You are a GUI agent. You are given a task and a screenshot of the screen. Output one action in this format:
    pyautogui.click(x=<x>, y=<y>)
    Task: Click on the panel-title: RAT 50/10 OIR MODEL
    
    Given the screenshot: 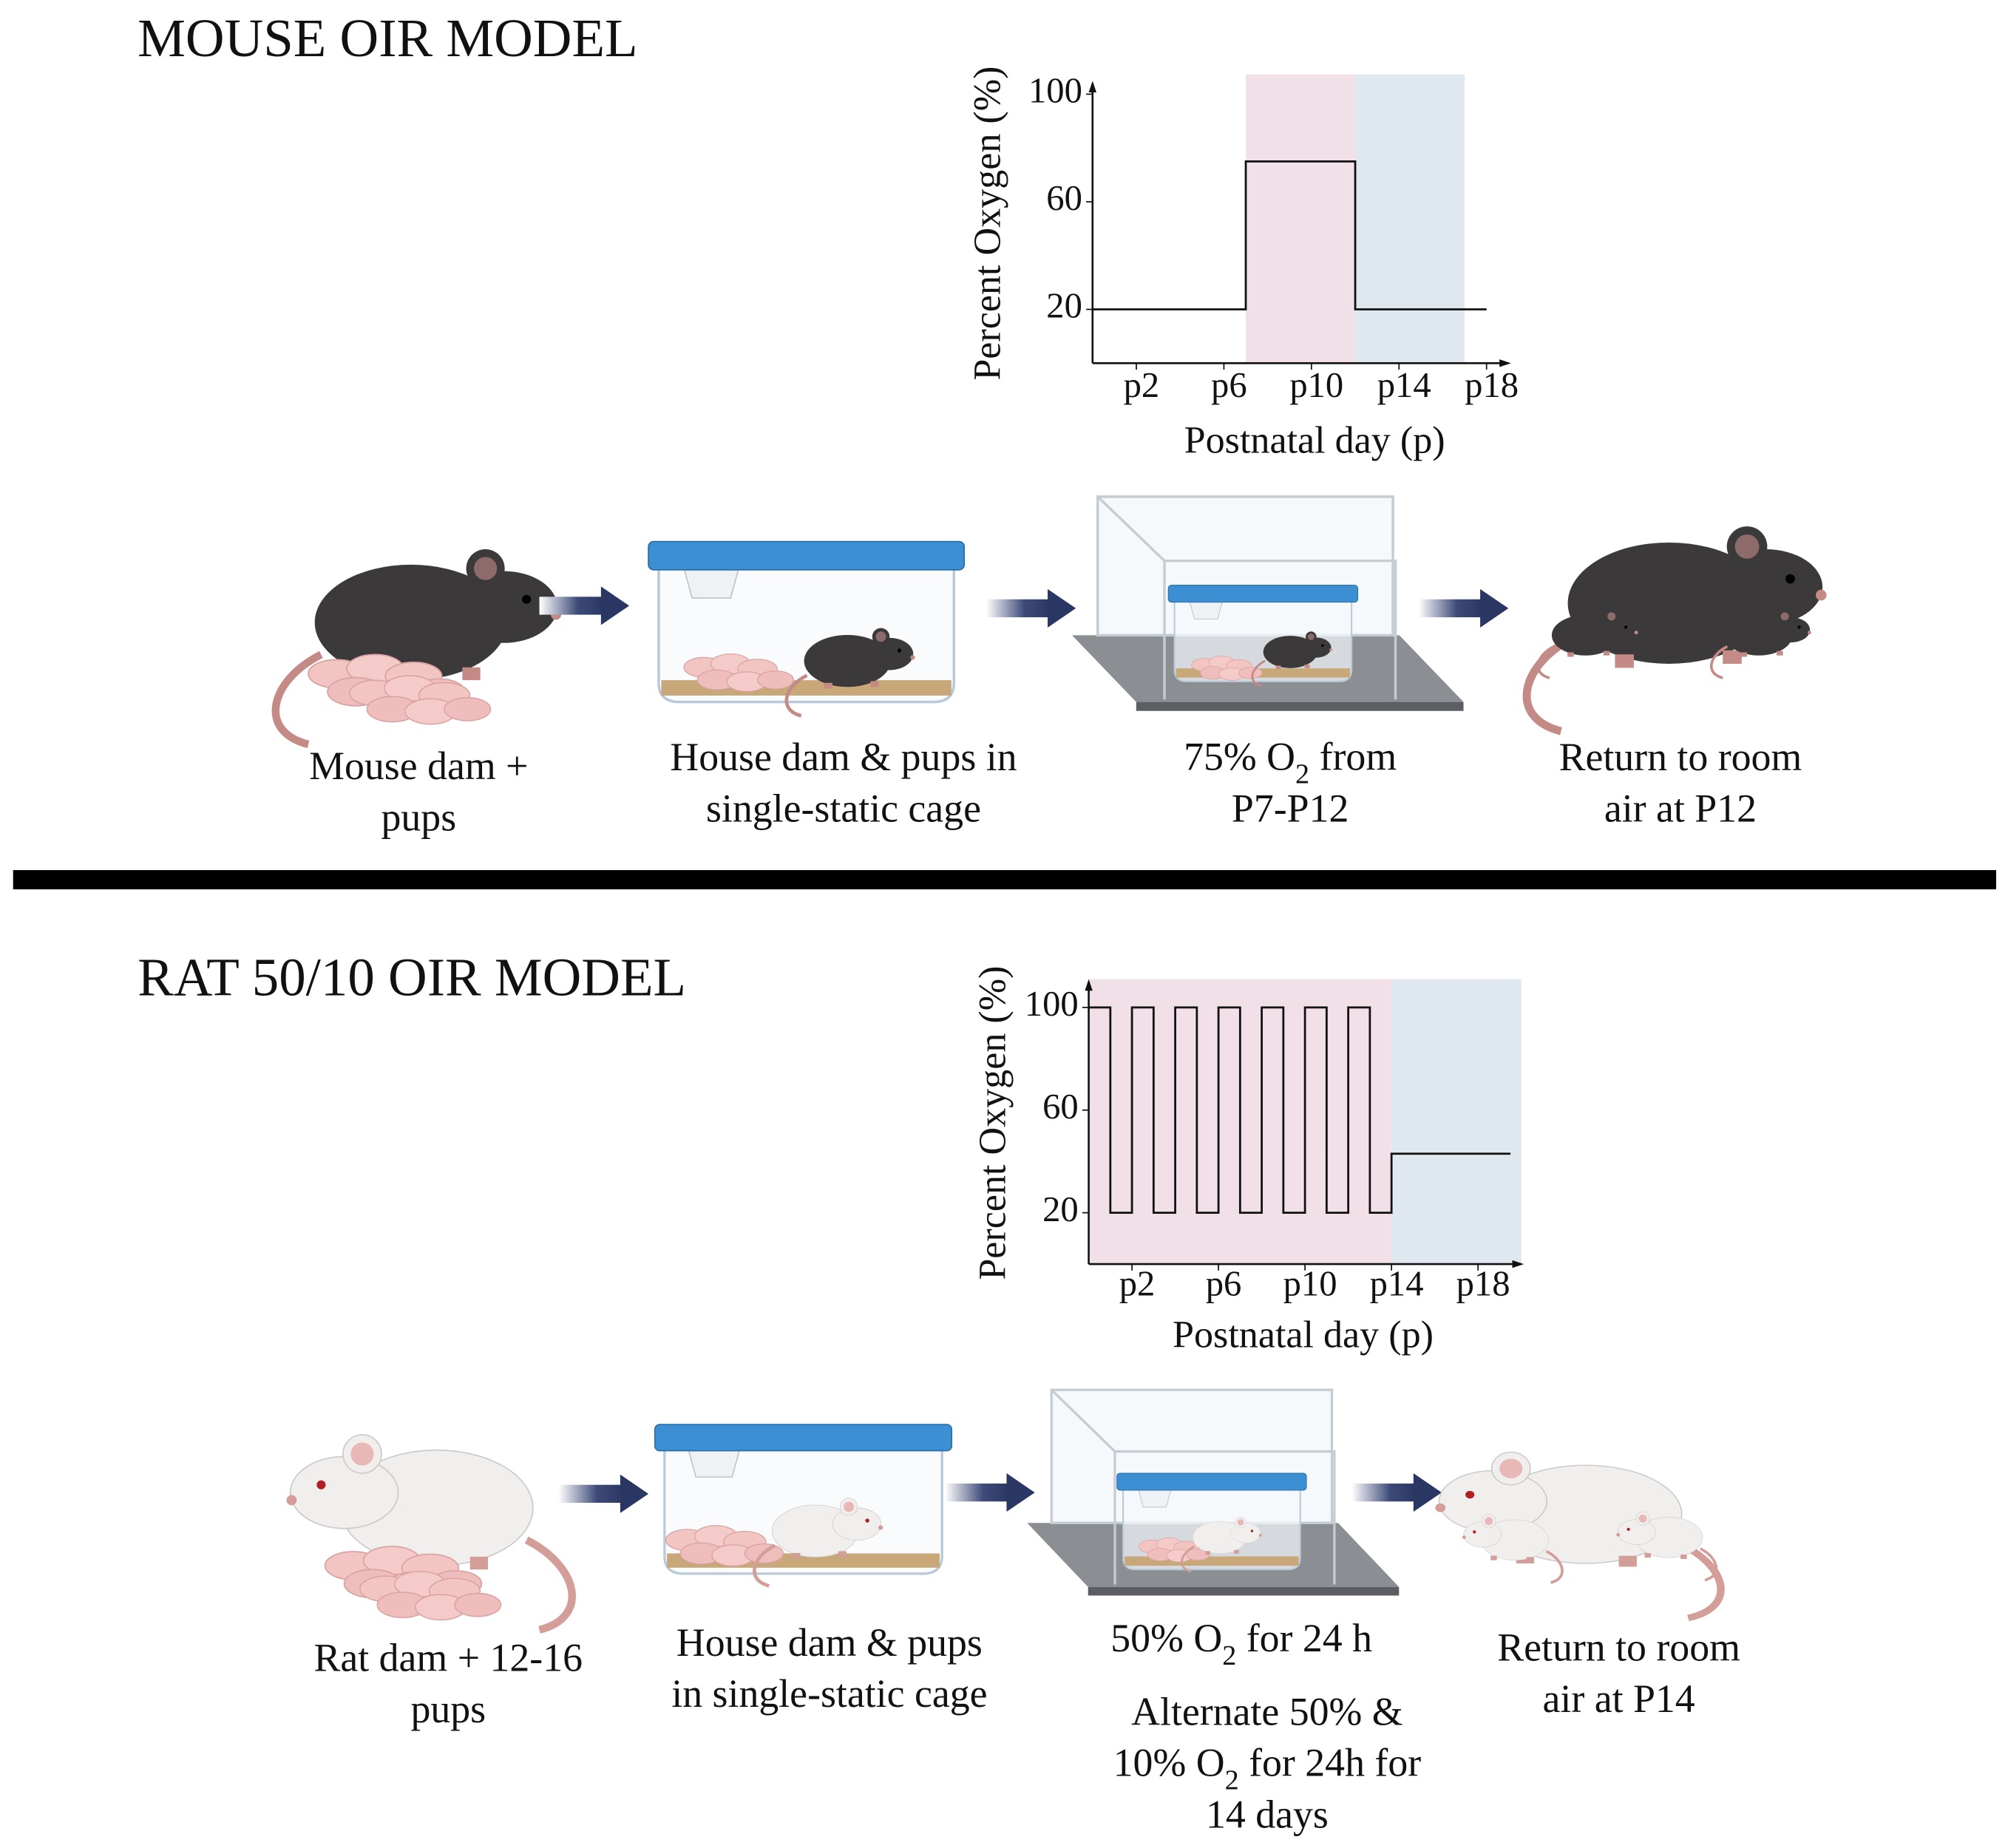 What is the action you would take?
    pyautogui.click(x=412, y=978)
    